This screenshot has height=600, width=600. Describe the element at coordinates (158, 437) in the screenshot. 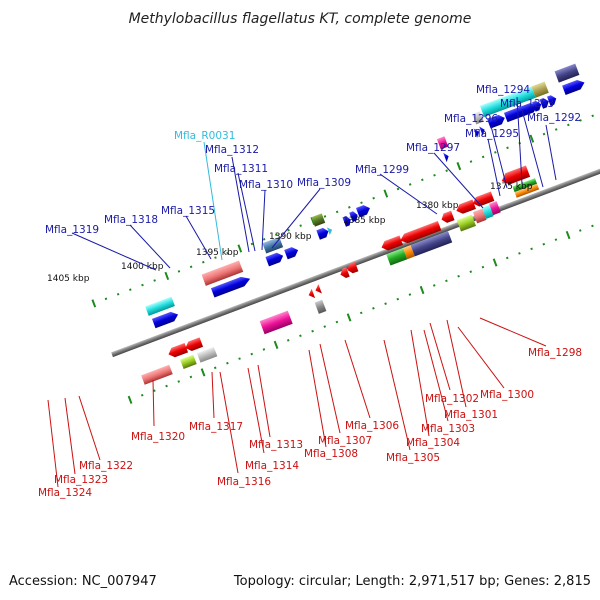

I see `gene-label: Mfla_1320` at that location.